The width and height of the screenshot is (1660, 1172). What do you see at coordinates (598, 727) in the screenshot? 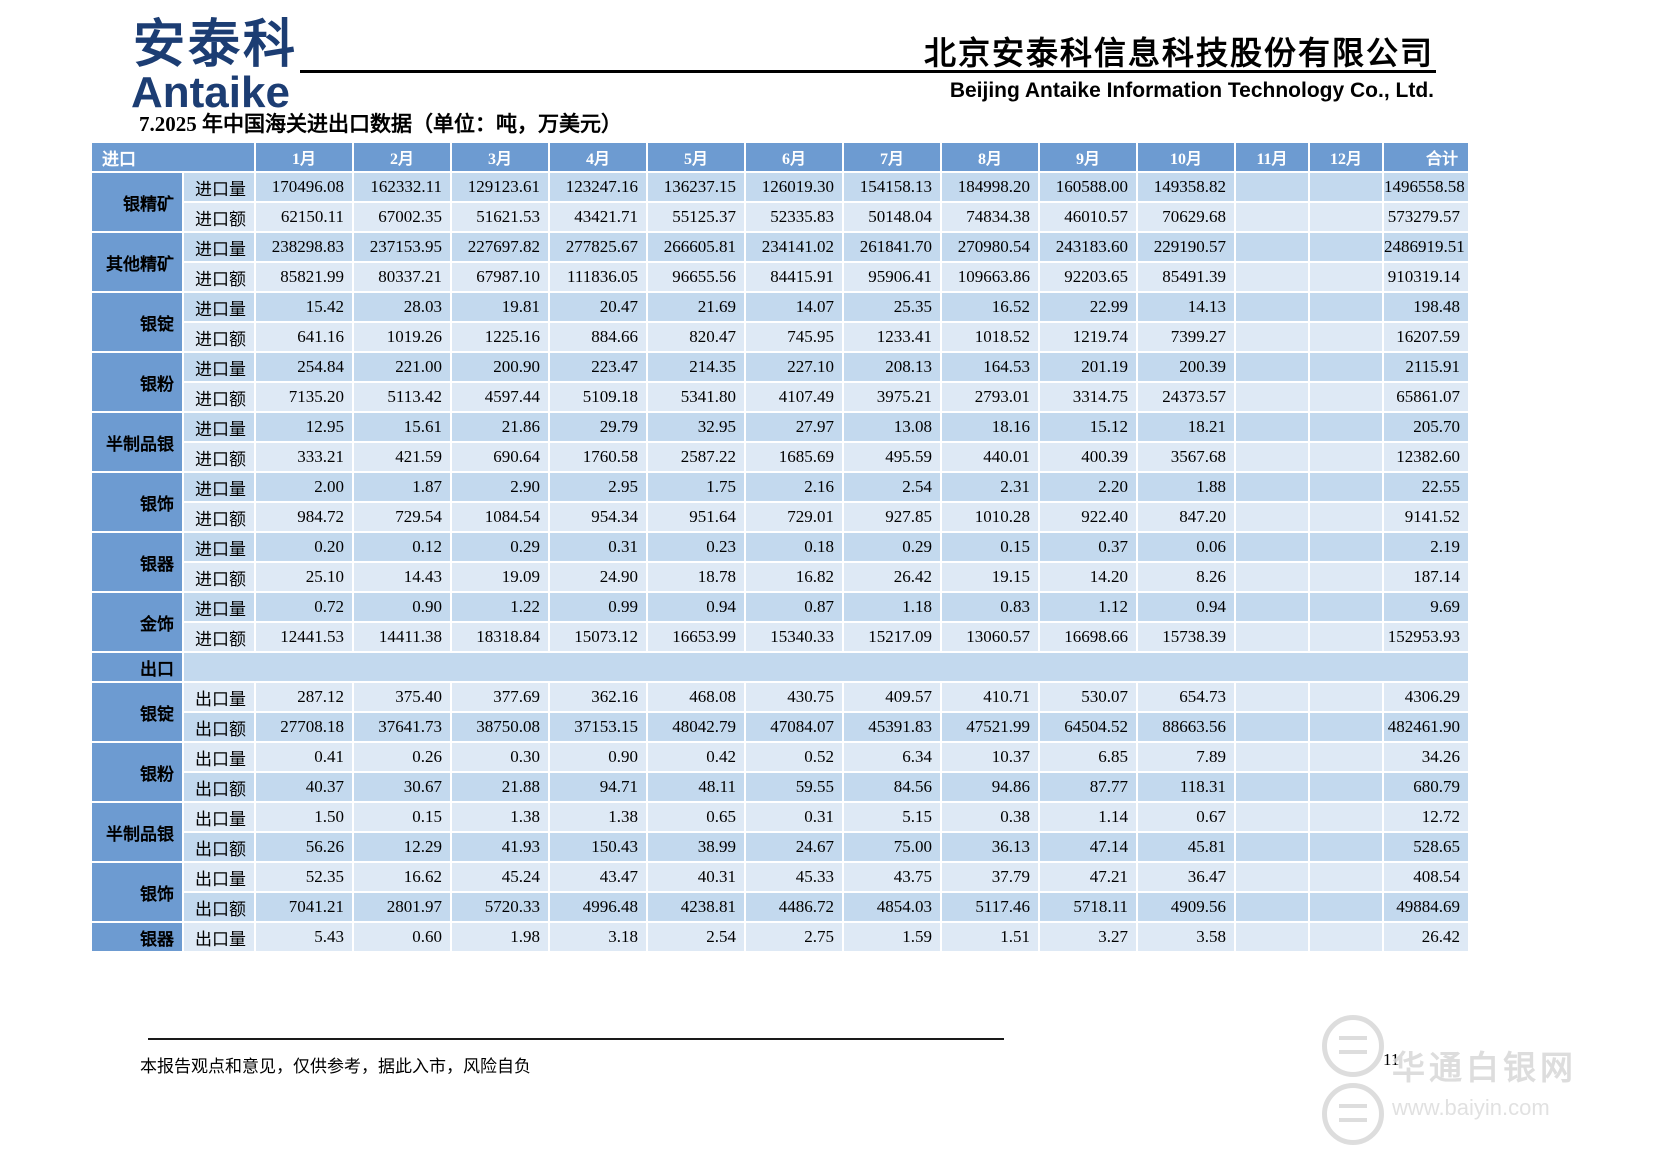
I see `value-cell: 37153.15` at bounding box center [598, 727].